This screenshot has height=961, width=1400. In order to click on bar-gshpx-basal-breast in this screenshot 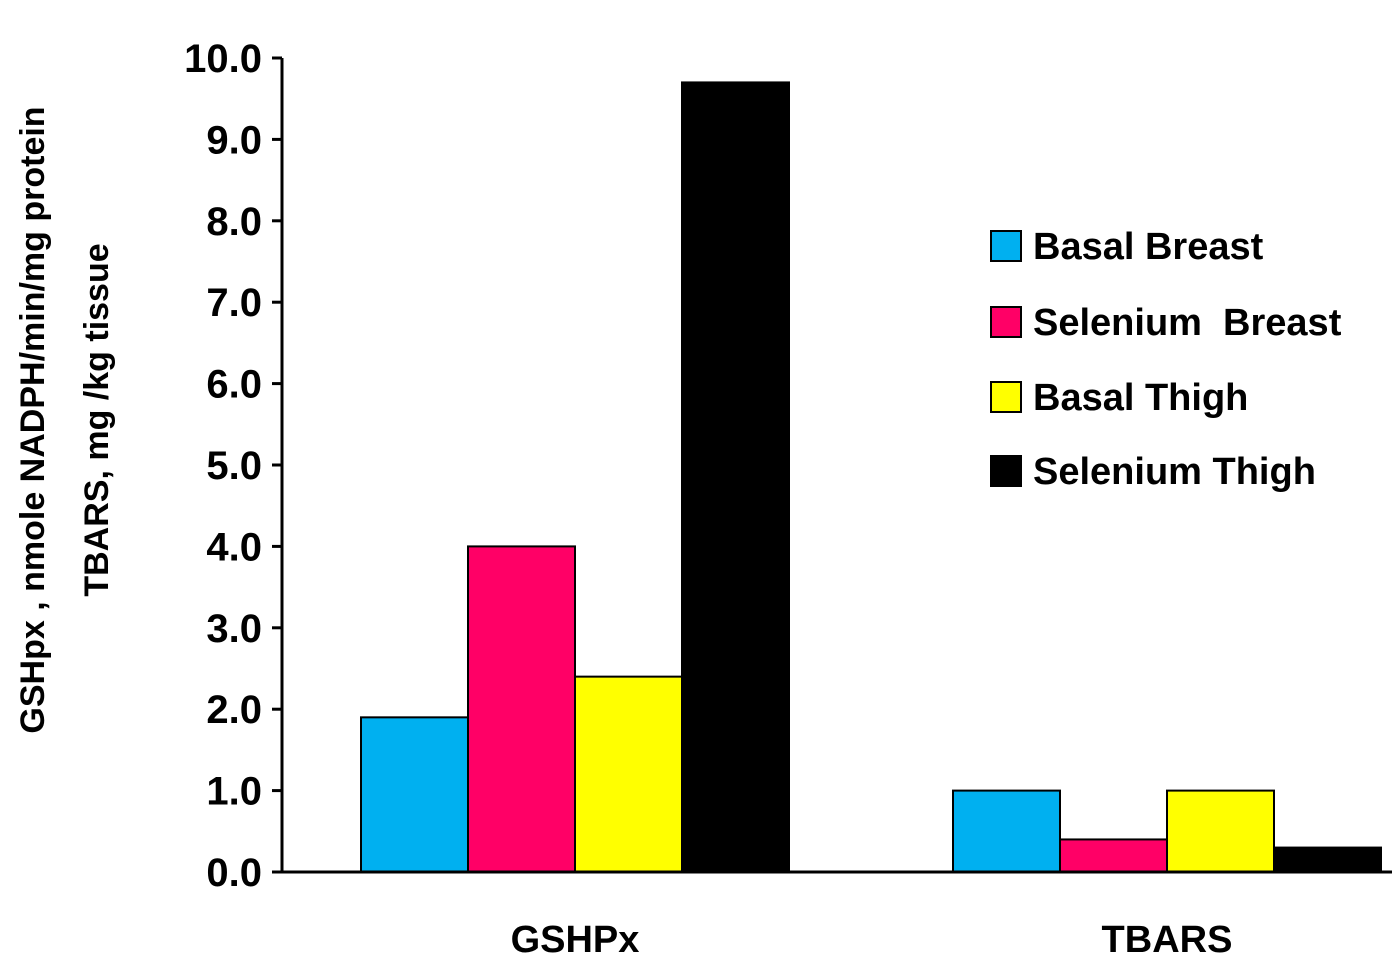, I will do `click(414, 795)`.